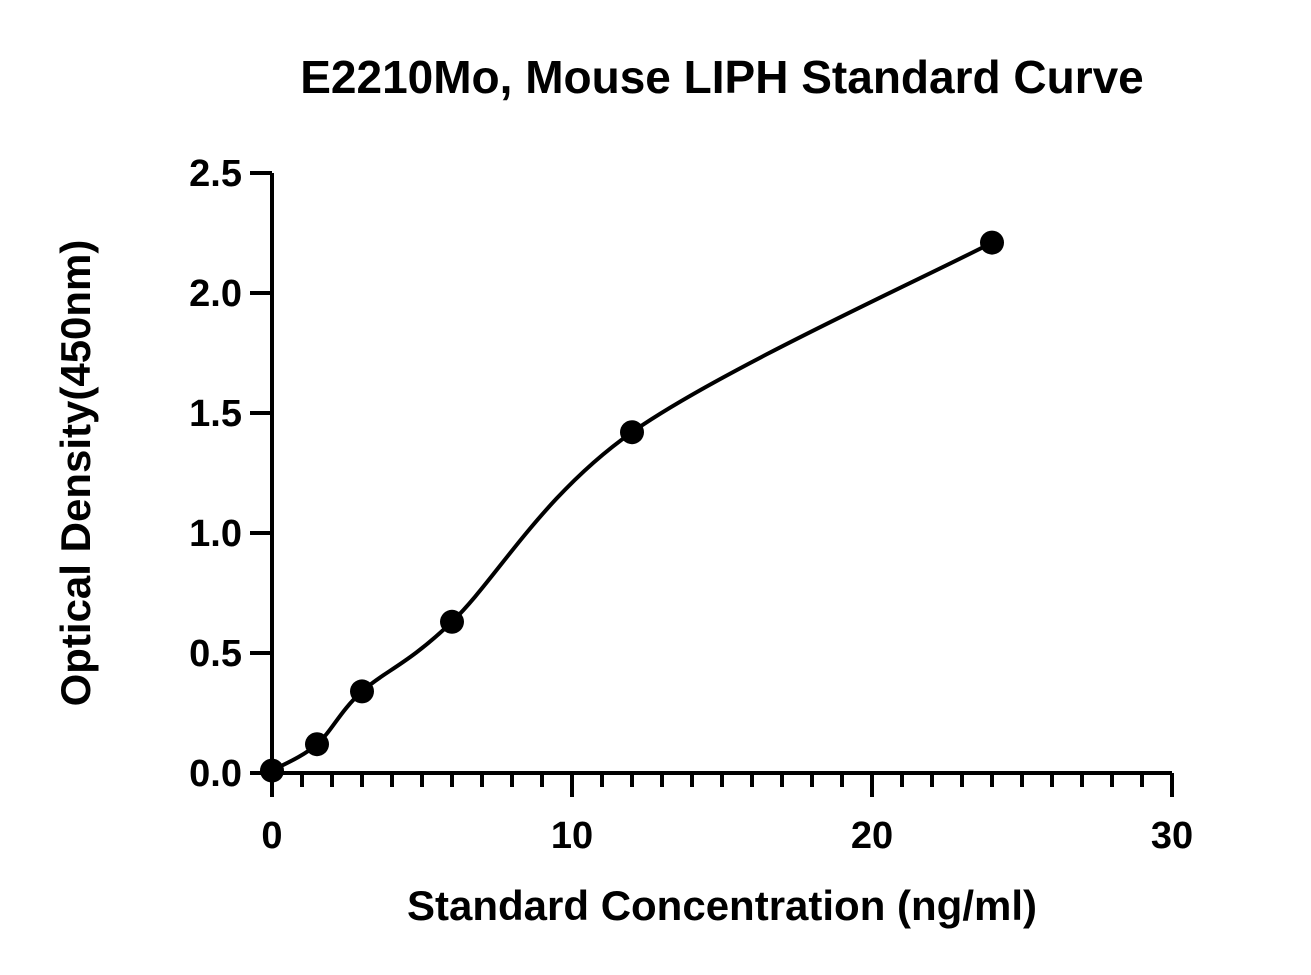 This screenshot has width=1311, height=975. Describe the element at coordinates (722, 77) in the screenshot. I see `chart-title: E2210Mo, Mouse LIPH Standard Curve` at that location.